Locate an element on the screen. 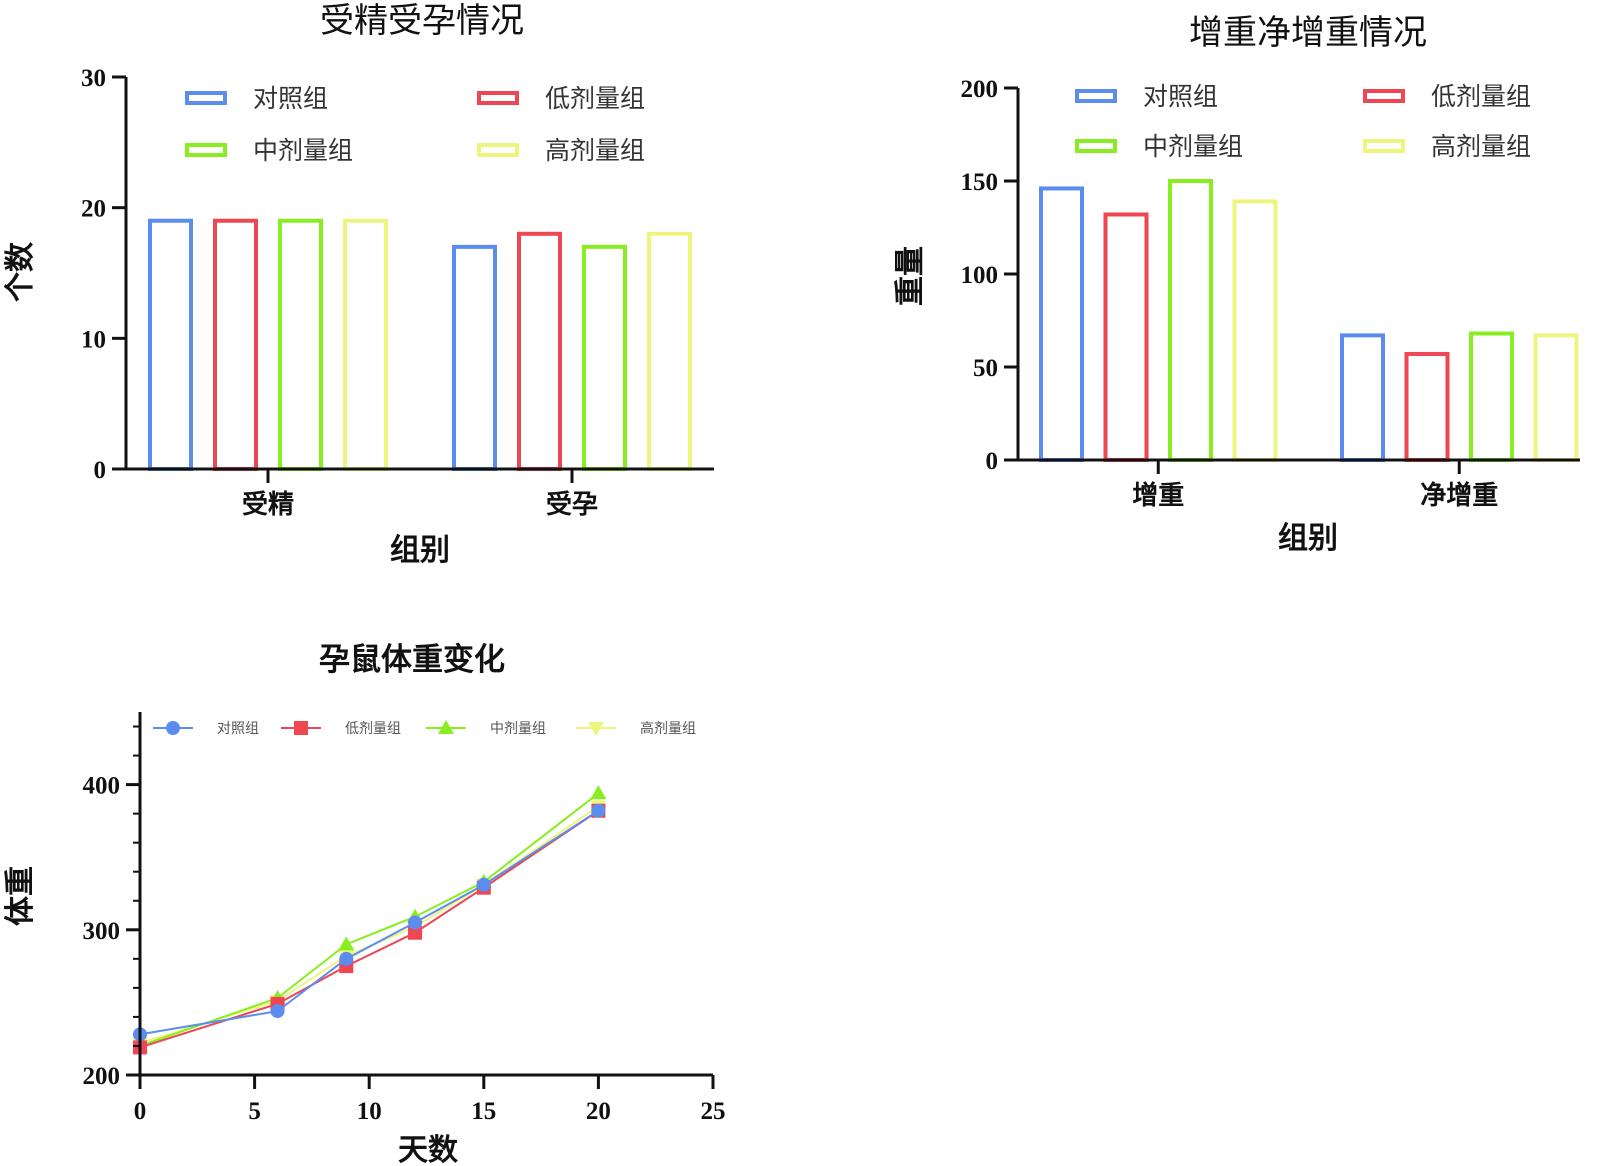 The image size is (1600, 1166). y-tick-label: 20 is located at coordinates (93, 209).